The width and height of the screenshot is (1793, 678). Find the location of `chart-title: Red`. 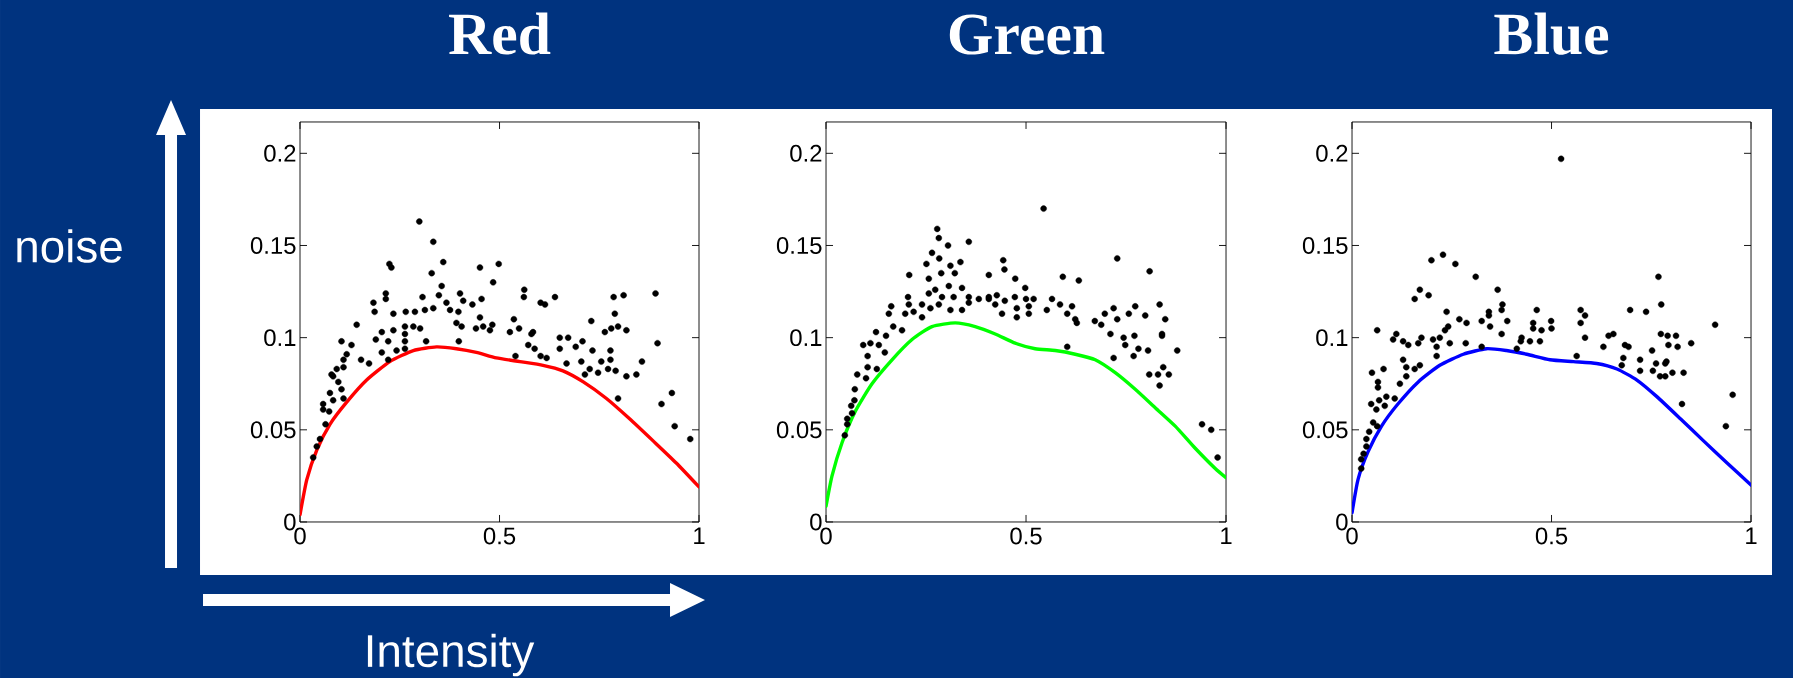

chart-title: Red is located at coordinates (500, 33).